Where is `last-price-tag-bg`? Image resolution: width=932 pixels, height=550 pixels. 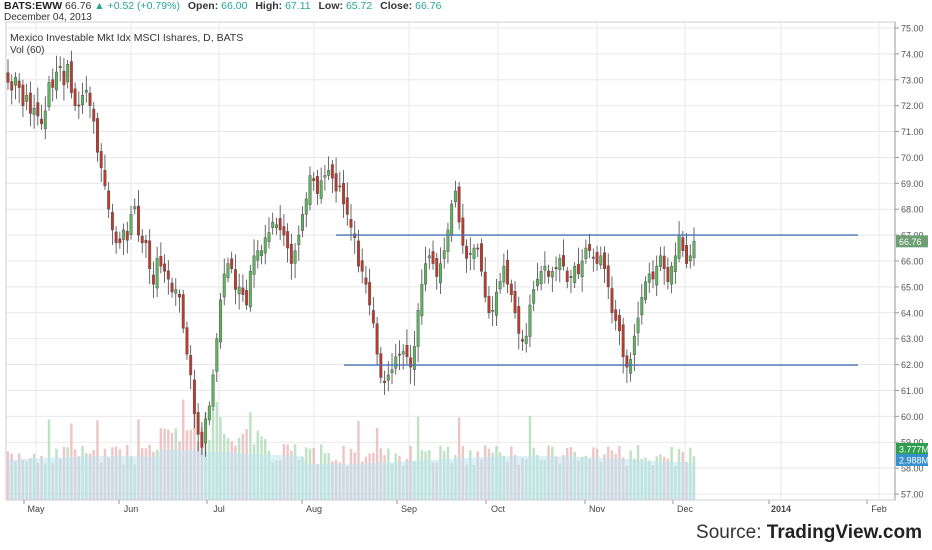
last-price-tag-bg is located at coordinates (912, 241).